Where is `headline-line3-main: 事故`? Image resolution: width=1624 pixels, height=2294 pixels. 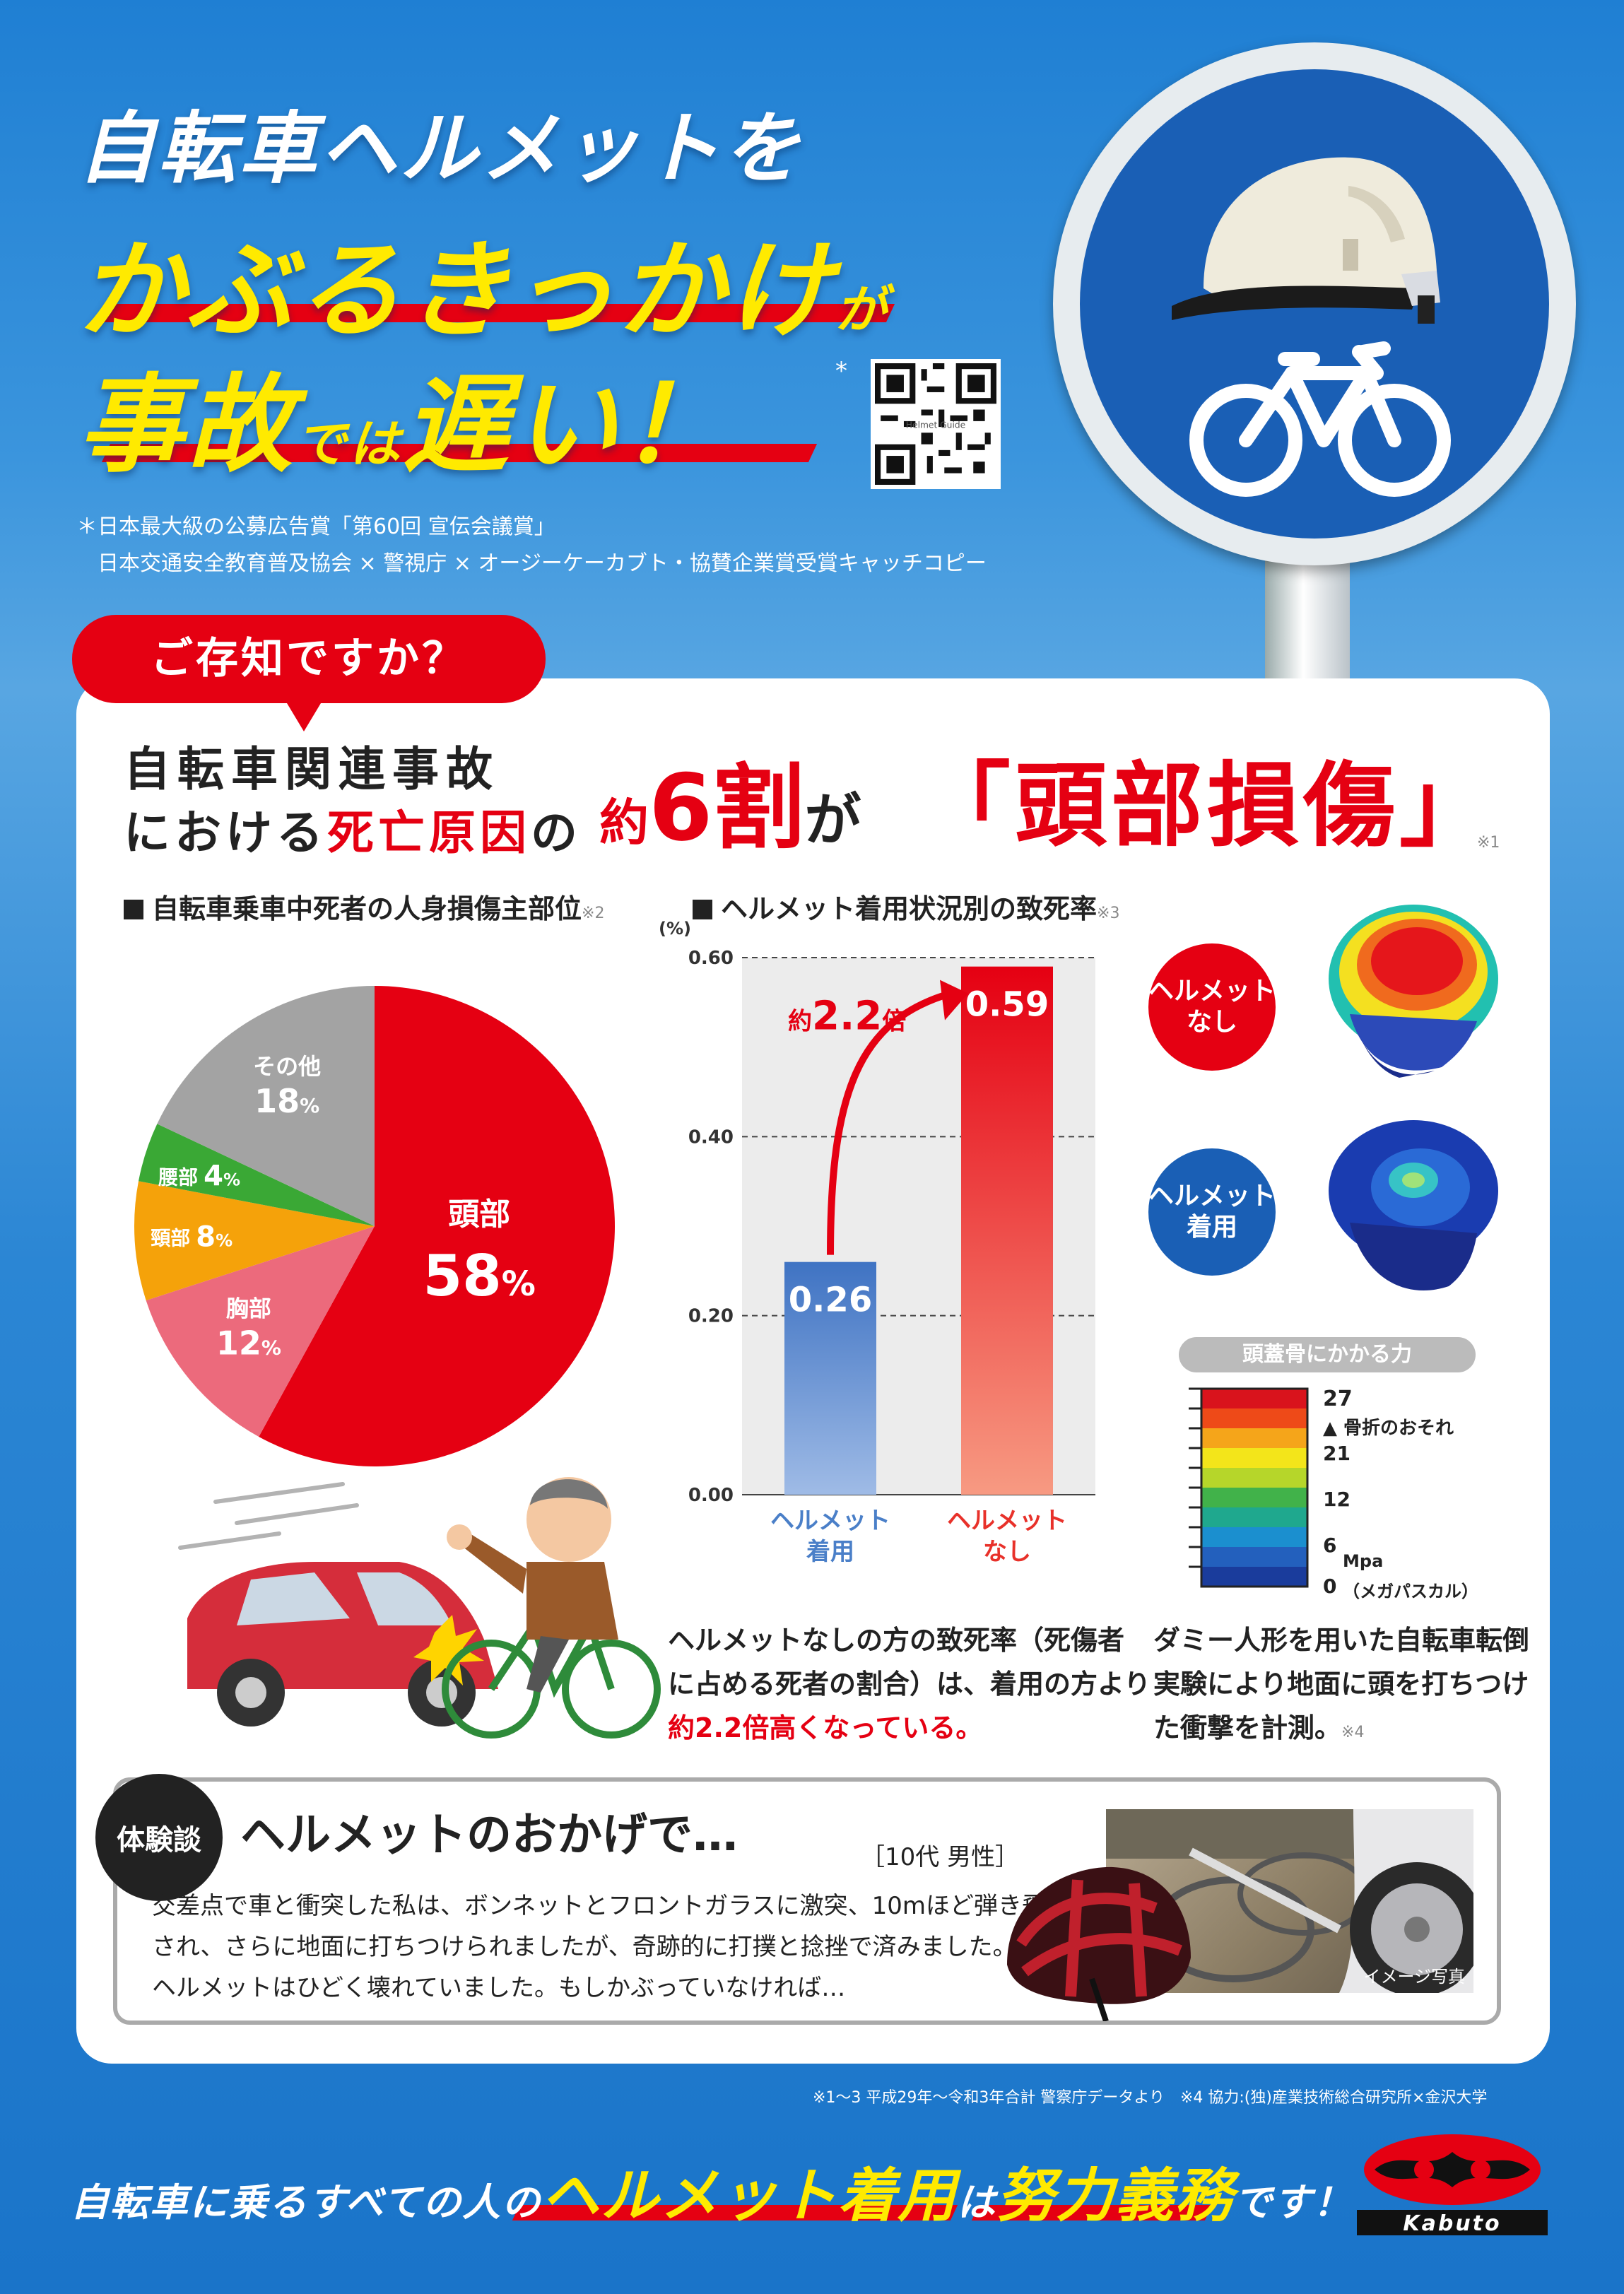 headline-line3-main: 事故 is located at coordinates (187, 425).